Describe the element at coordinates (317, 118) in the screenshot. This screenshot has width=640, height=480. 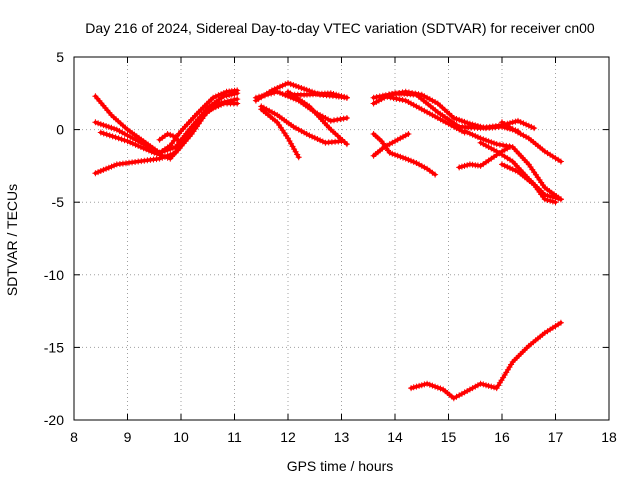
I see `series-line` at that location.